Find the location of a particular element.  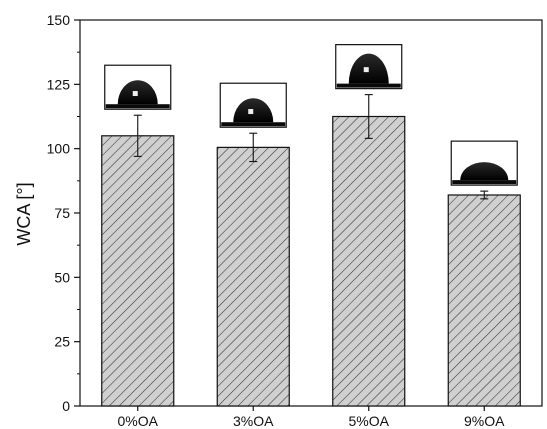

y-tick-label: 25 is located at coordinates (62, 342).